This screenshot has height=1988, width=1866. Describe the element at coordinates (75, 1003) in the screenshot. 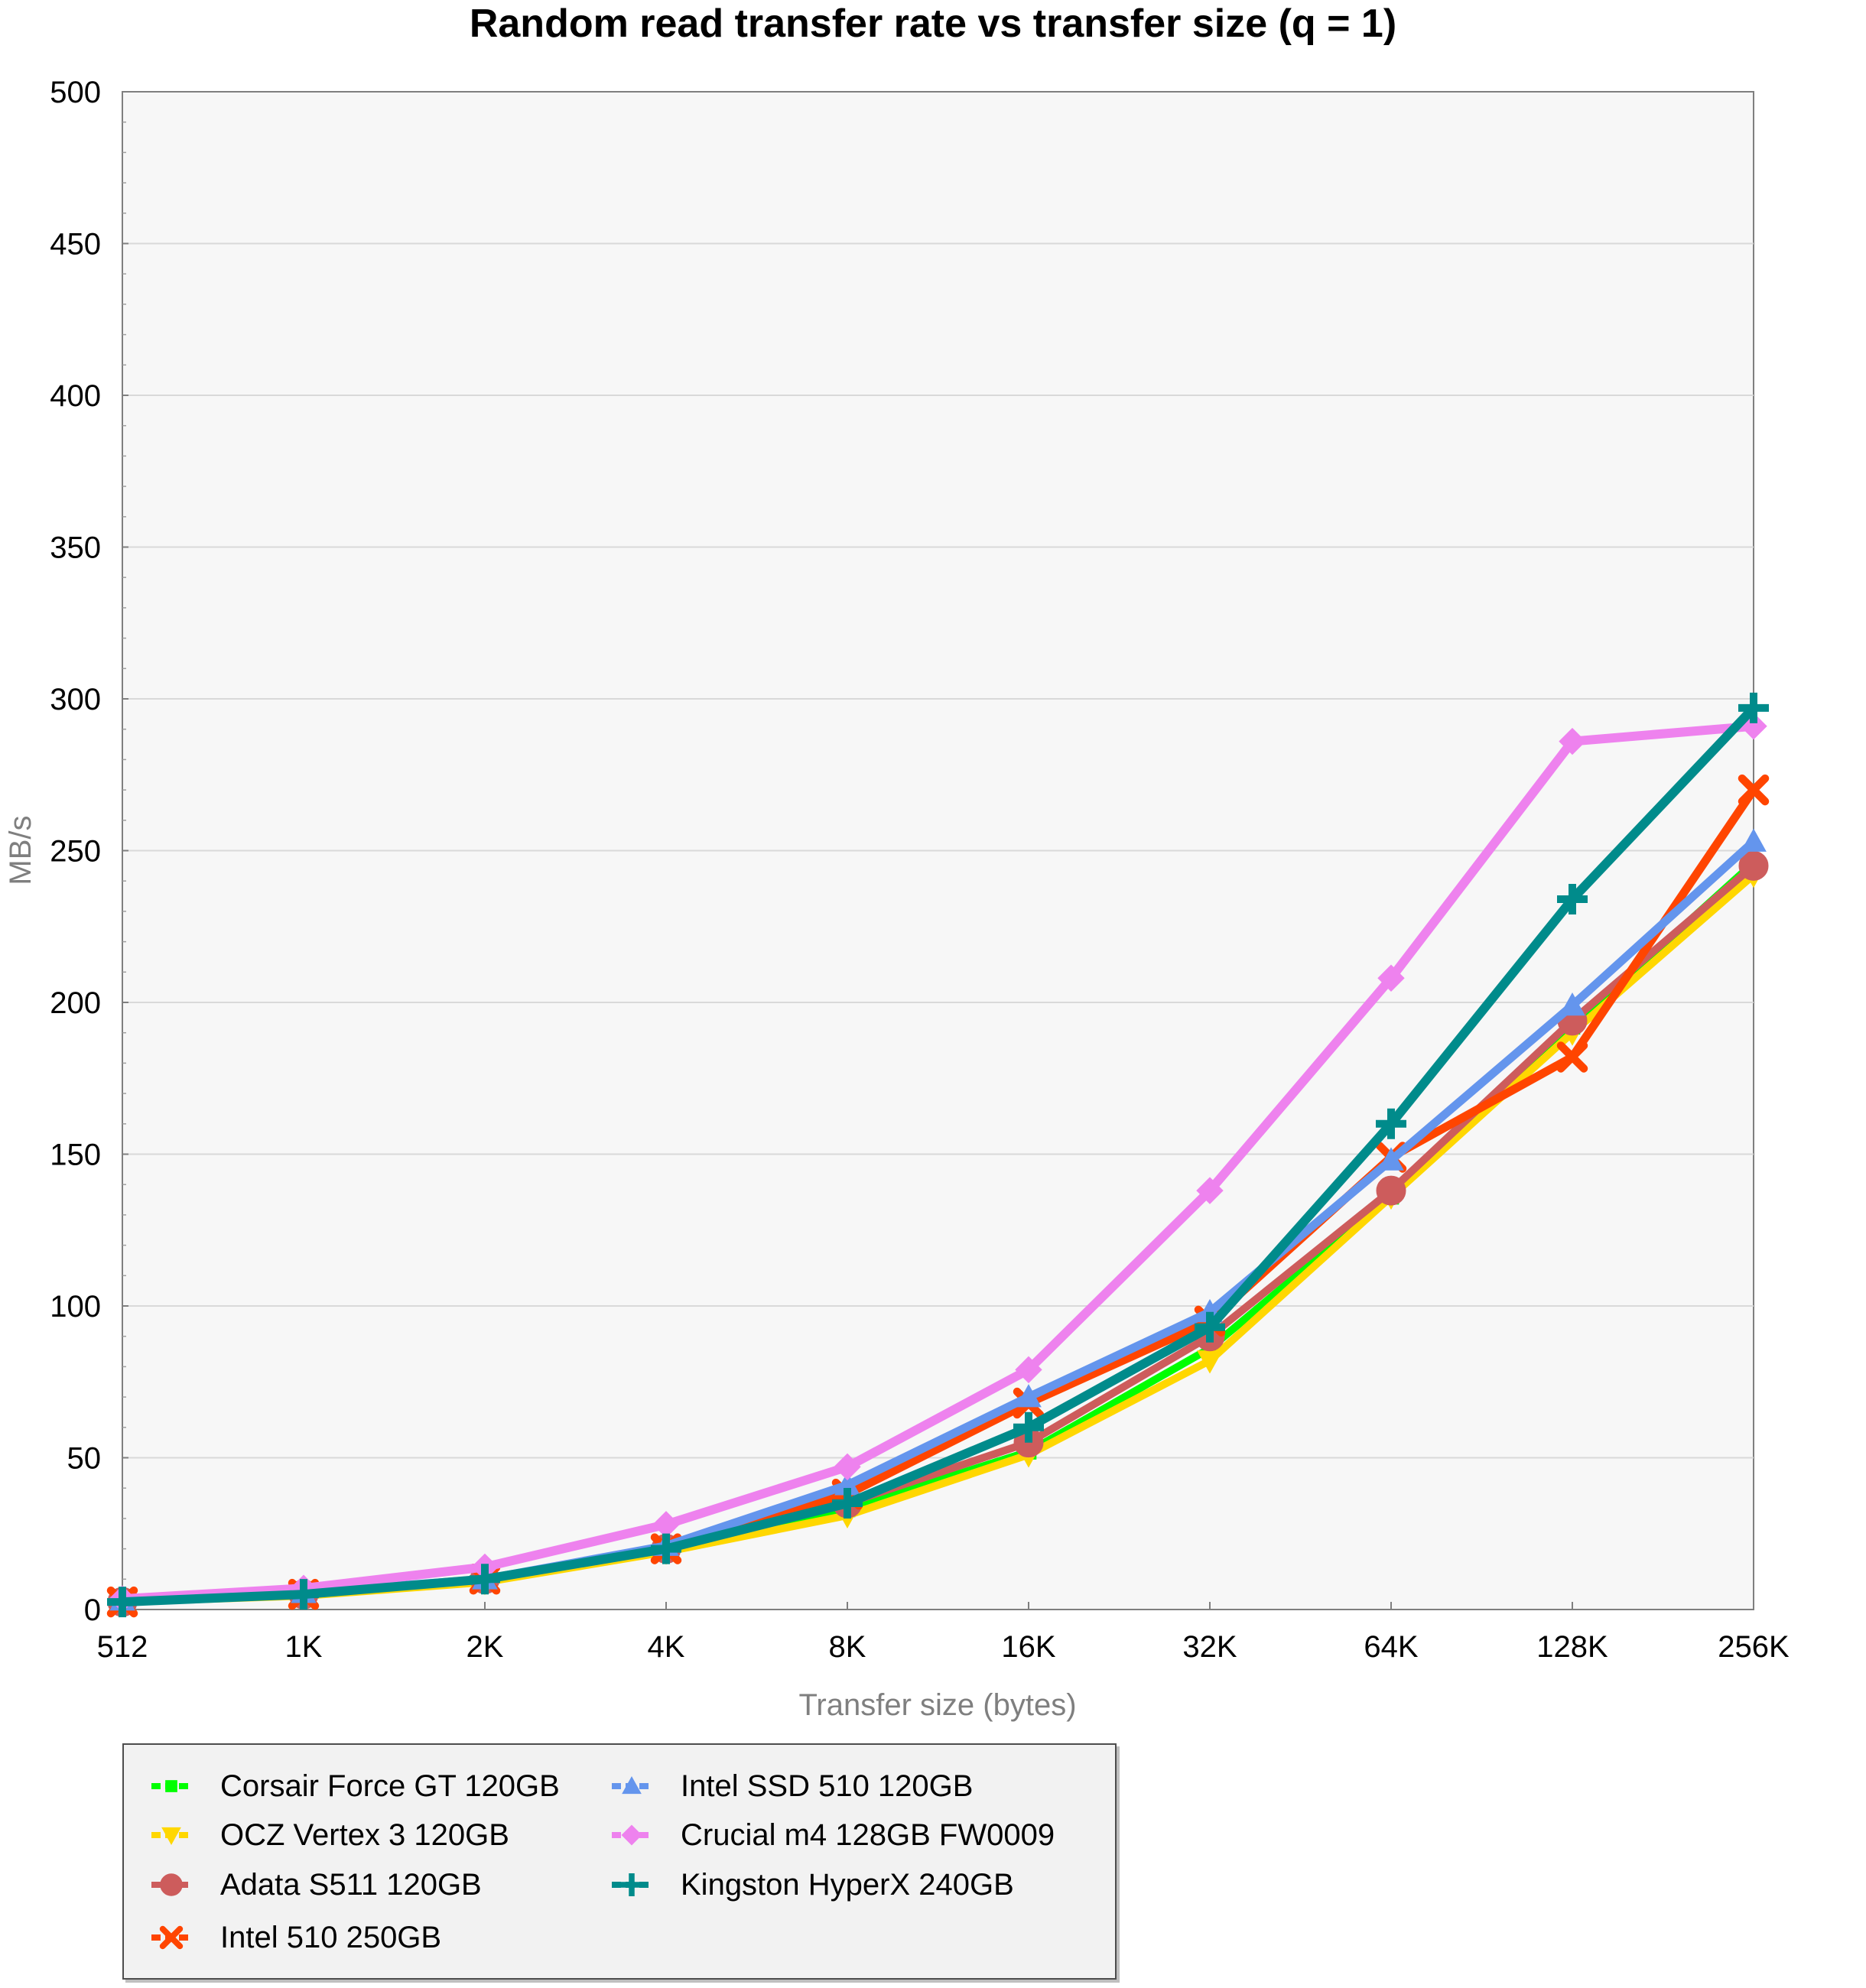

I see `y-tick-label: 200` at that location.